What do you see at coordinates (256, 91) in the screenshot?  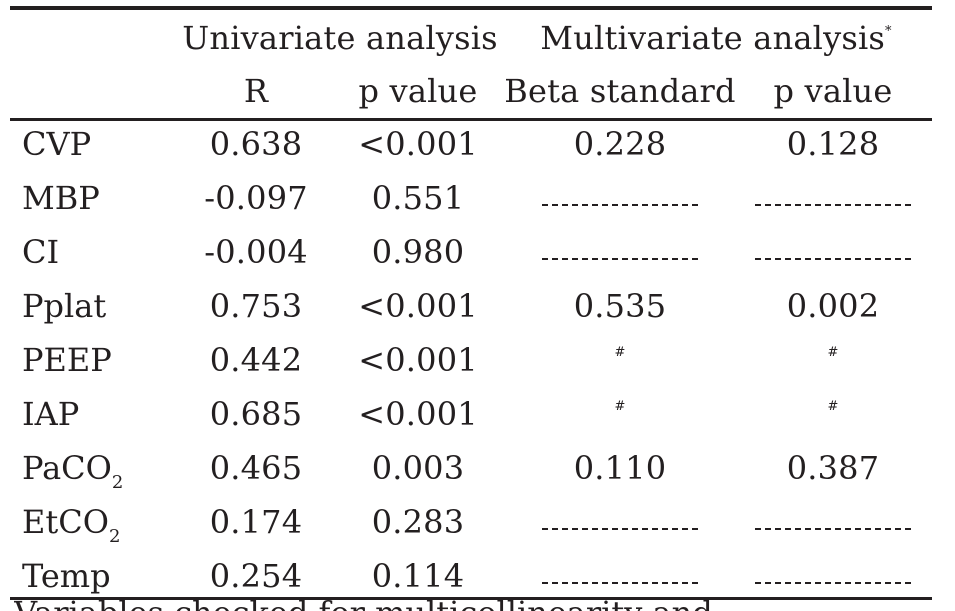 I see `header-col-r: R` at bounding box center [256, 91].